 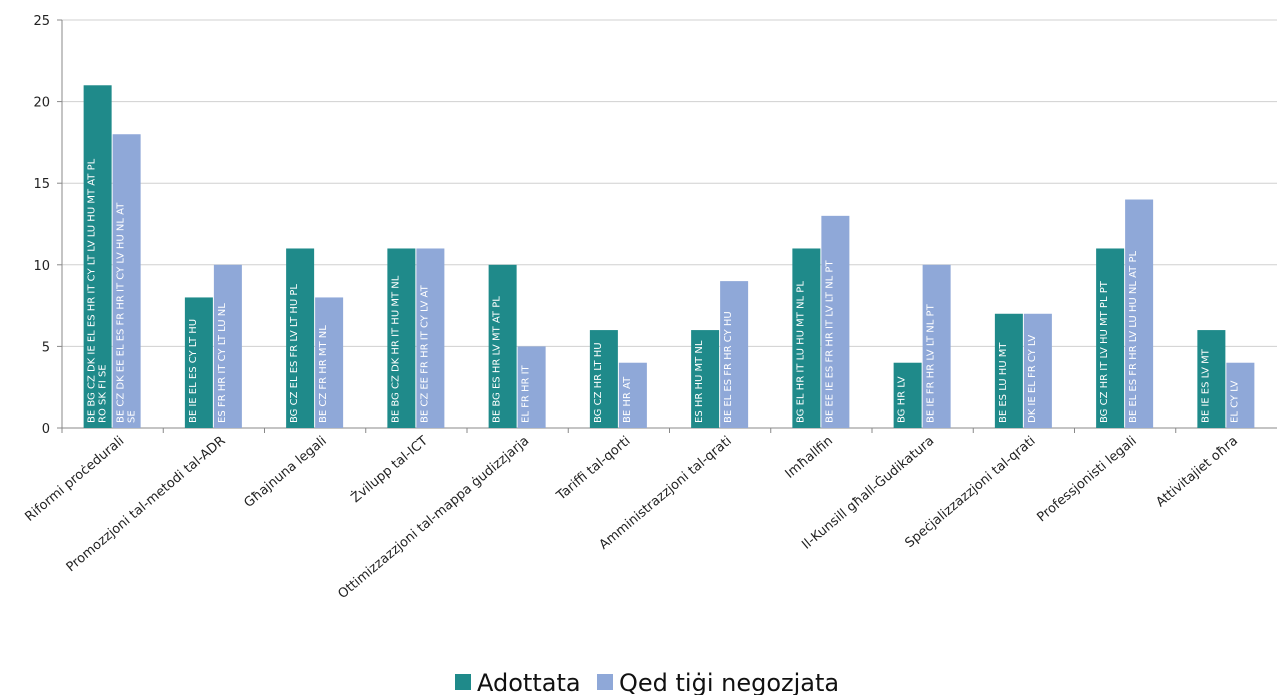 What do you see at coordinates (294, 353) in the screenshot?
I see `bar-label-adottata-2-0: BG CZ EL ES FR LV LT HU PL` at bounding box center [294, 353].